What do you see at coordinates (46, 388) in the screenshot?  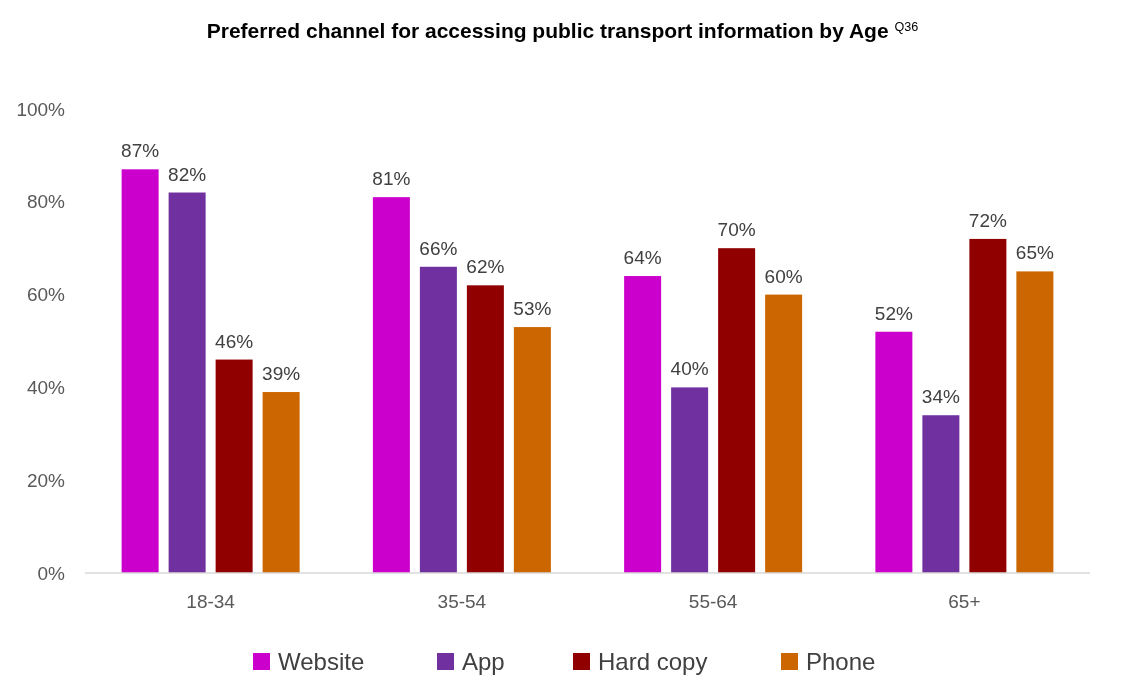 I see `y-tick-label: 40%` at bounding box center [46, 388].